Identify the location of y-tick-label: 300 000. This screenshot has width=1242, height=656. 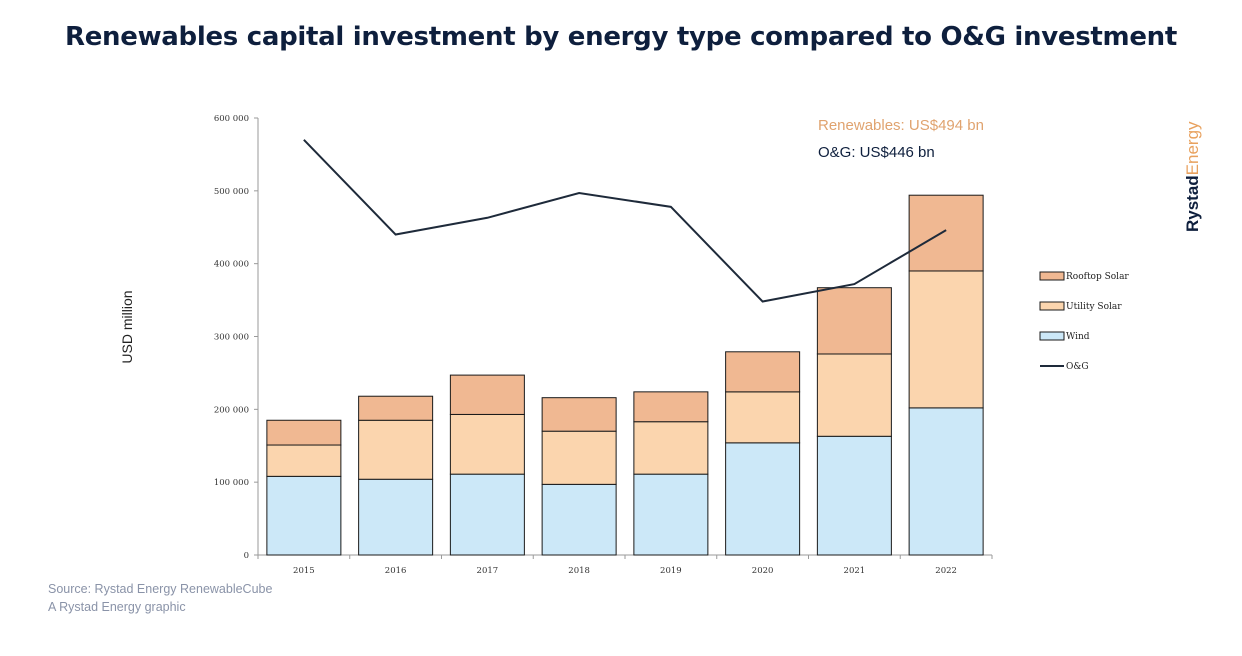
(231, 338).